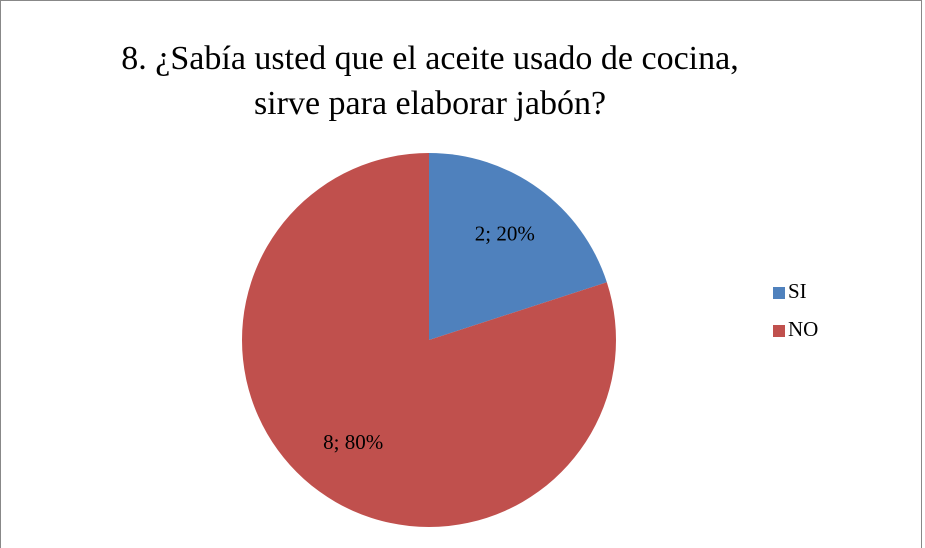  What do you see at coordinates (797, 291) in the screenshot?
I see `legend-label: SI` at bounding box center [797, 291].